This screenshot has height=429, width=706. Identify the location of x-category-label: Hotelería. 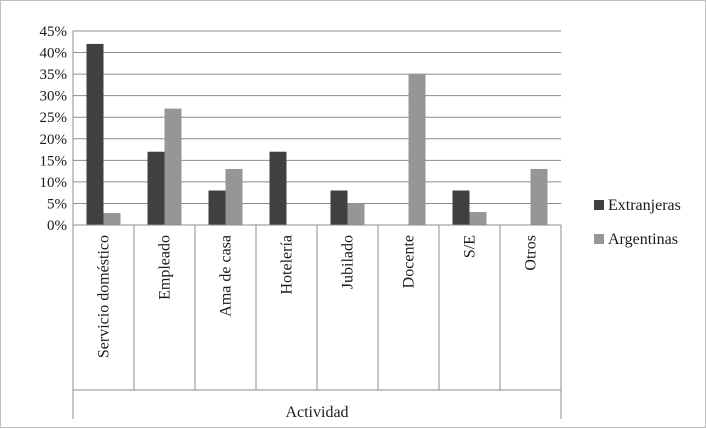
(287, 265).